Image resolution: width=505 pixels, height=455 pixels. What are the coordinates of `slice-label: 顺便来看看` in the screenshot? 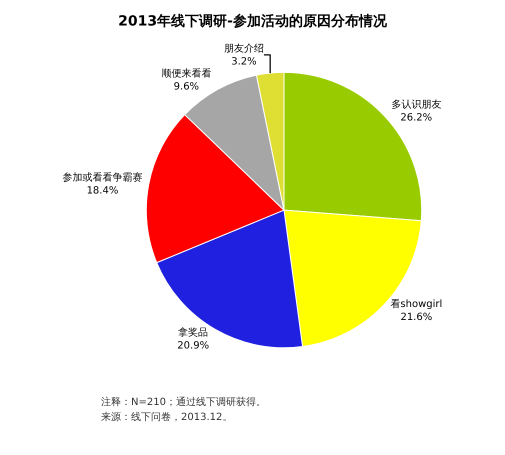 It's located at (186, 73).